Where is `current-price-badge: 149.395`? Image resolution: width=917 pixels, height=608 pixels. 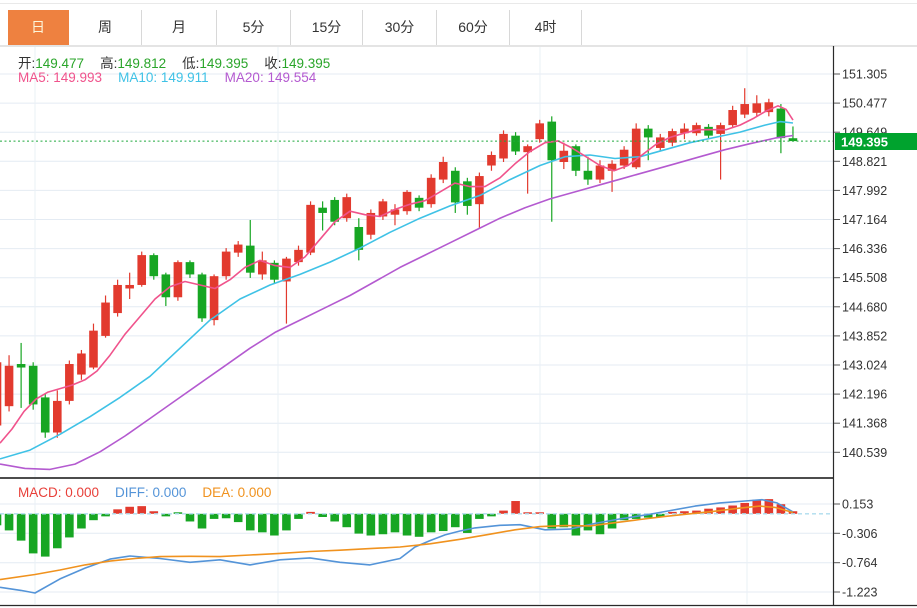
current-price-badge: 149.395 is located at coordinates (876, 141).